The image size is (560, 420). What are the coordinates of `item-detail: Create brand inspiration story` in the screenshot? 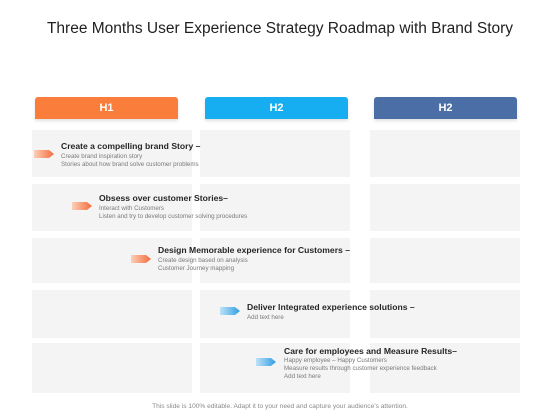 It's located at (102, 156).